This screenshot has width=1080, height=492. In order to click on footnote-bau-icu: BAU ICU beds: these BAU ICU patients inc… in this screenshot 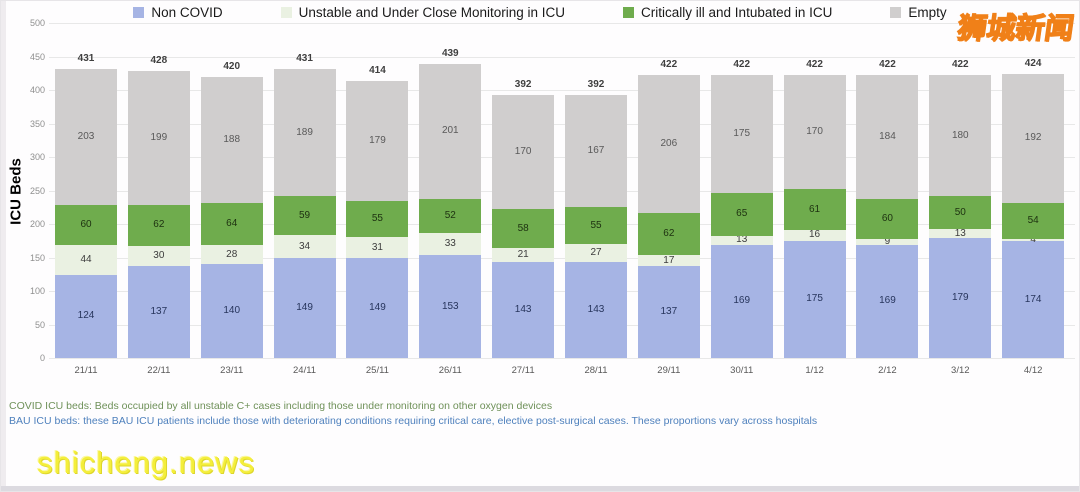, I will do `click(413, 421)`.